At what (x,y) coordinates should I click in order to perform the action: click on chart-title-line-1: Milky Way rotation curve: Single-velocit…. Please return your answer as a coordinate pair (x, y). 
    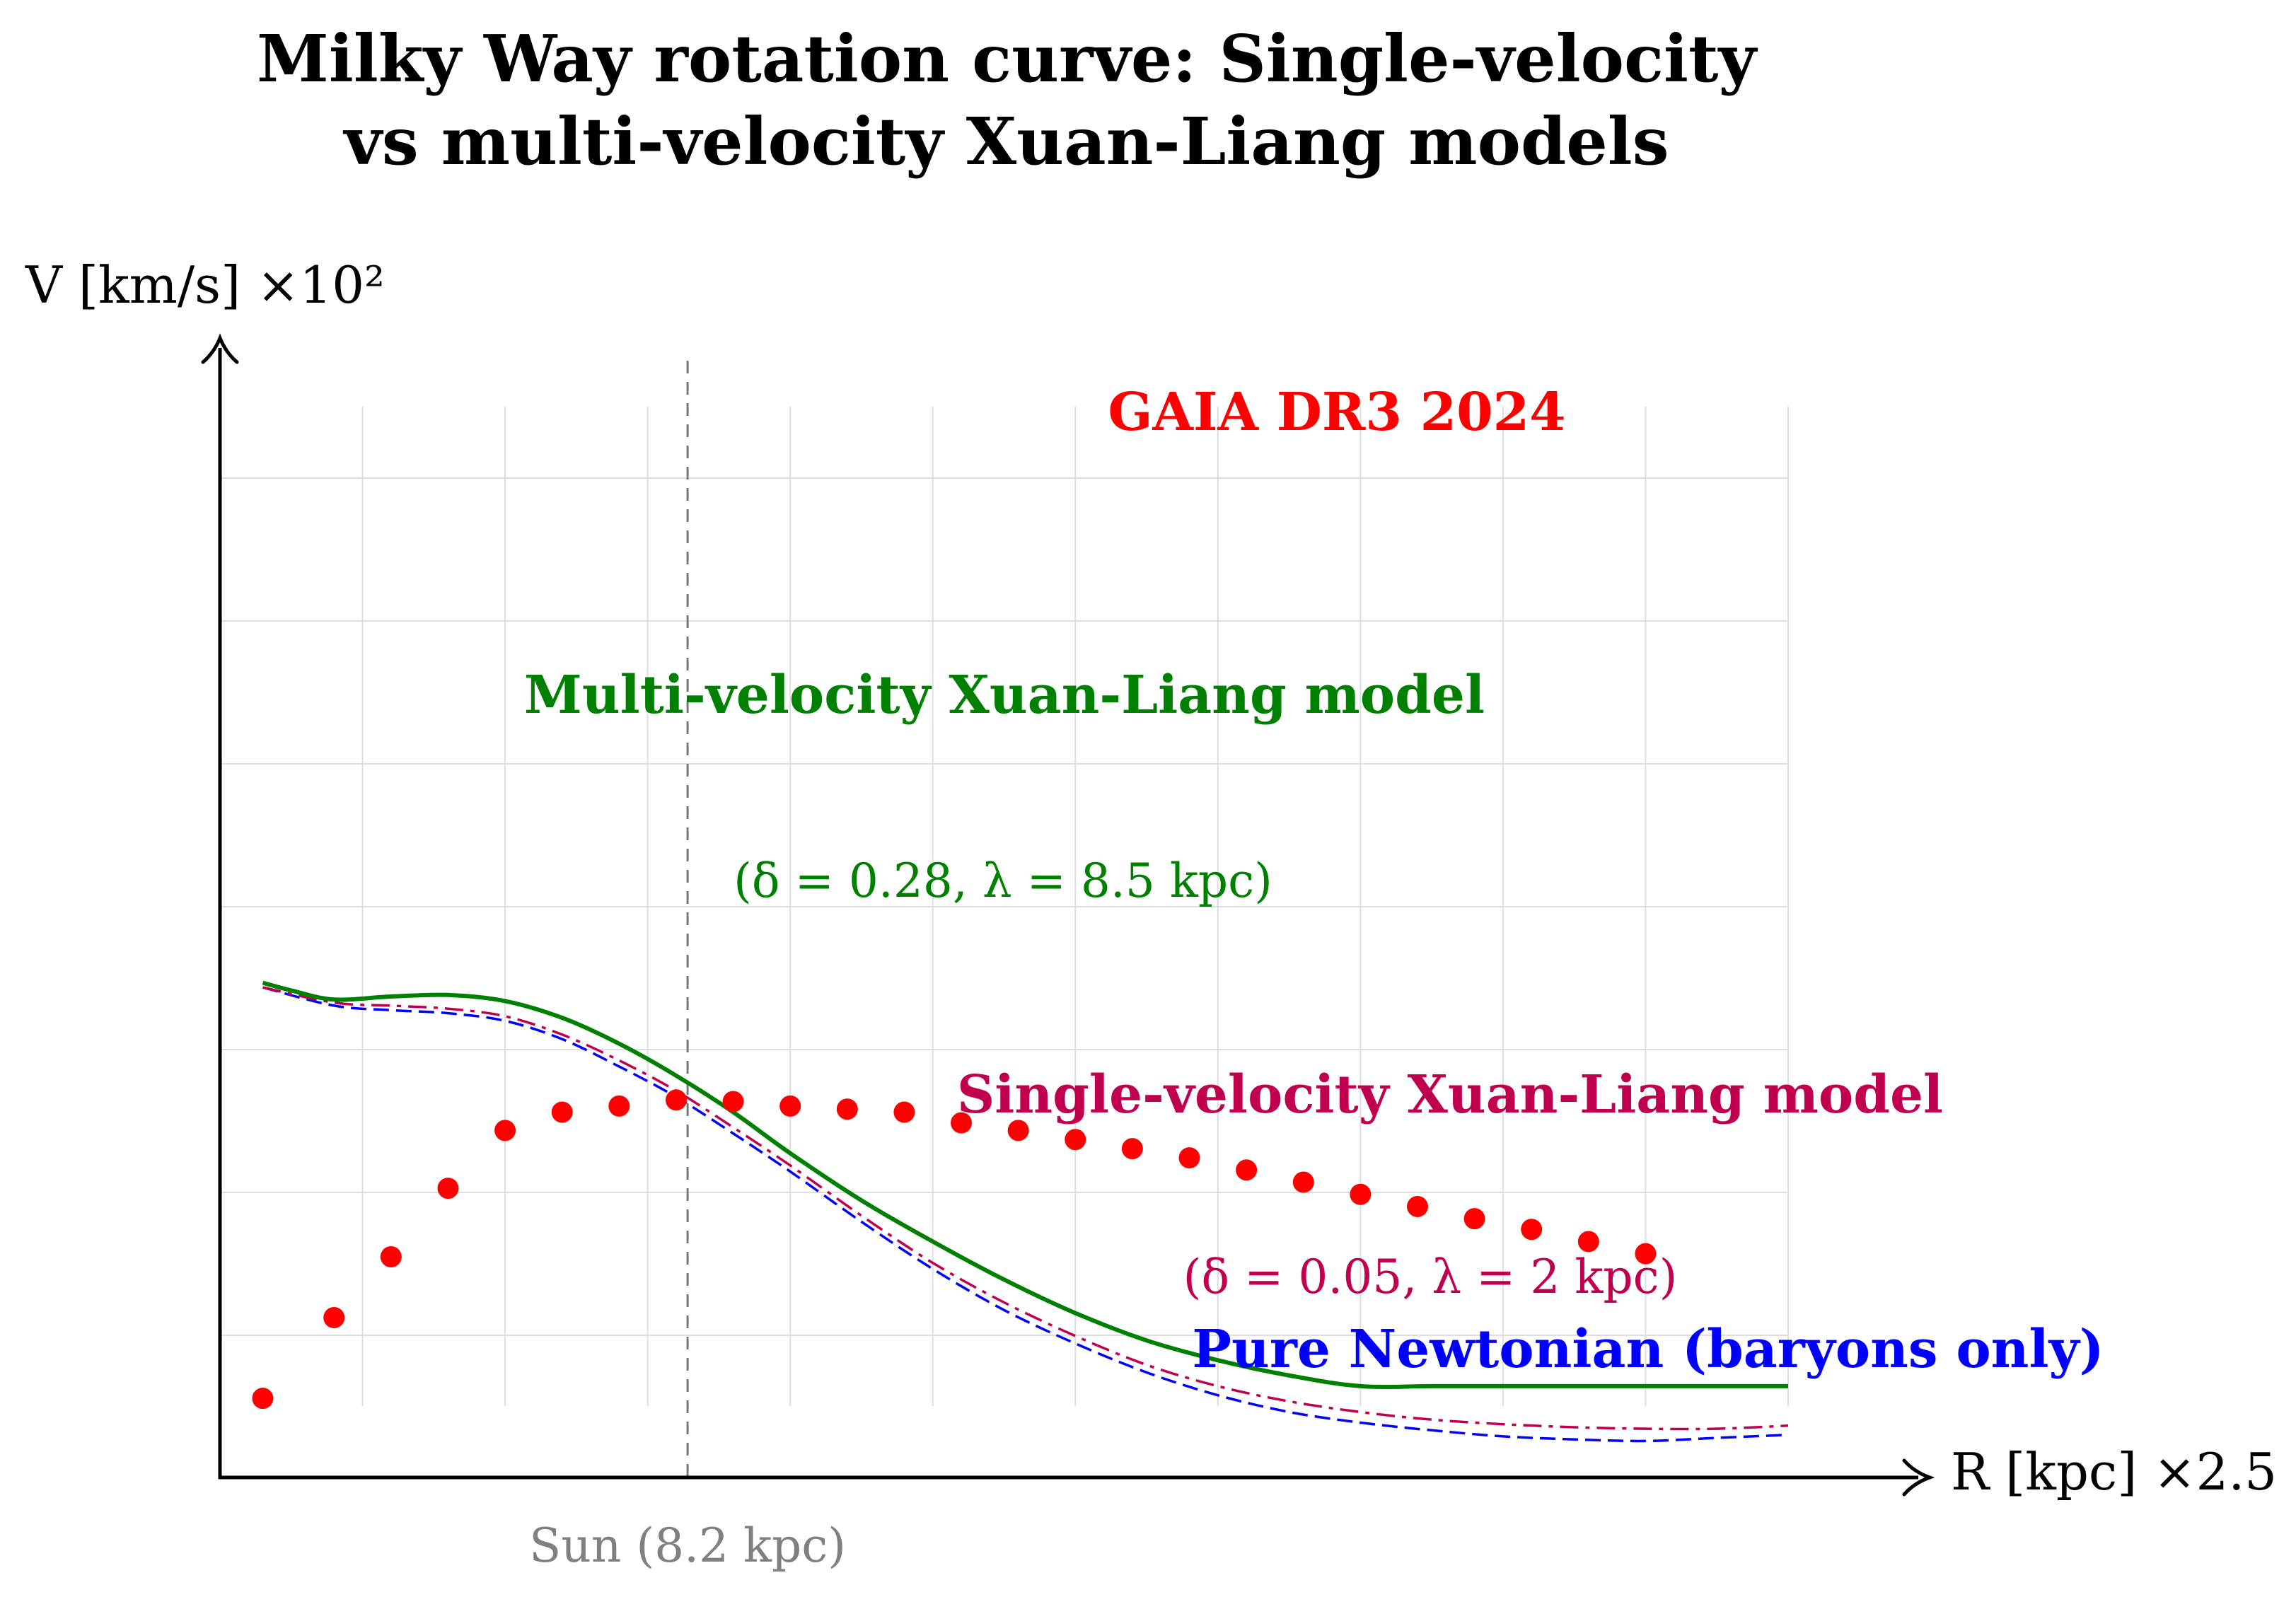
    Looking at the image, I should click on (1007, 59).